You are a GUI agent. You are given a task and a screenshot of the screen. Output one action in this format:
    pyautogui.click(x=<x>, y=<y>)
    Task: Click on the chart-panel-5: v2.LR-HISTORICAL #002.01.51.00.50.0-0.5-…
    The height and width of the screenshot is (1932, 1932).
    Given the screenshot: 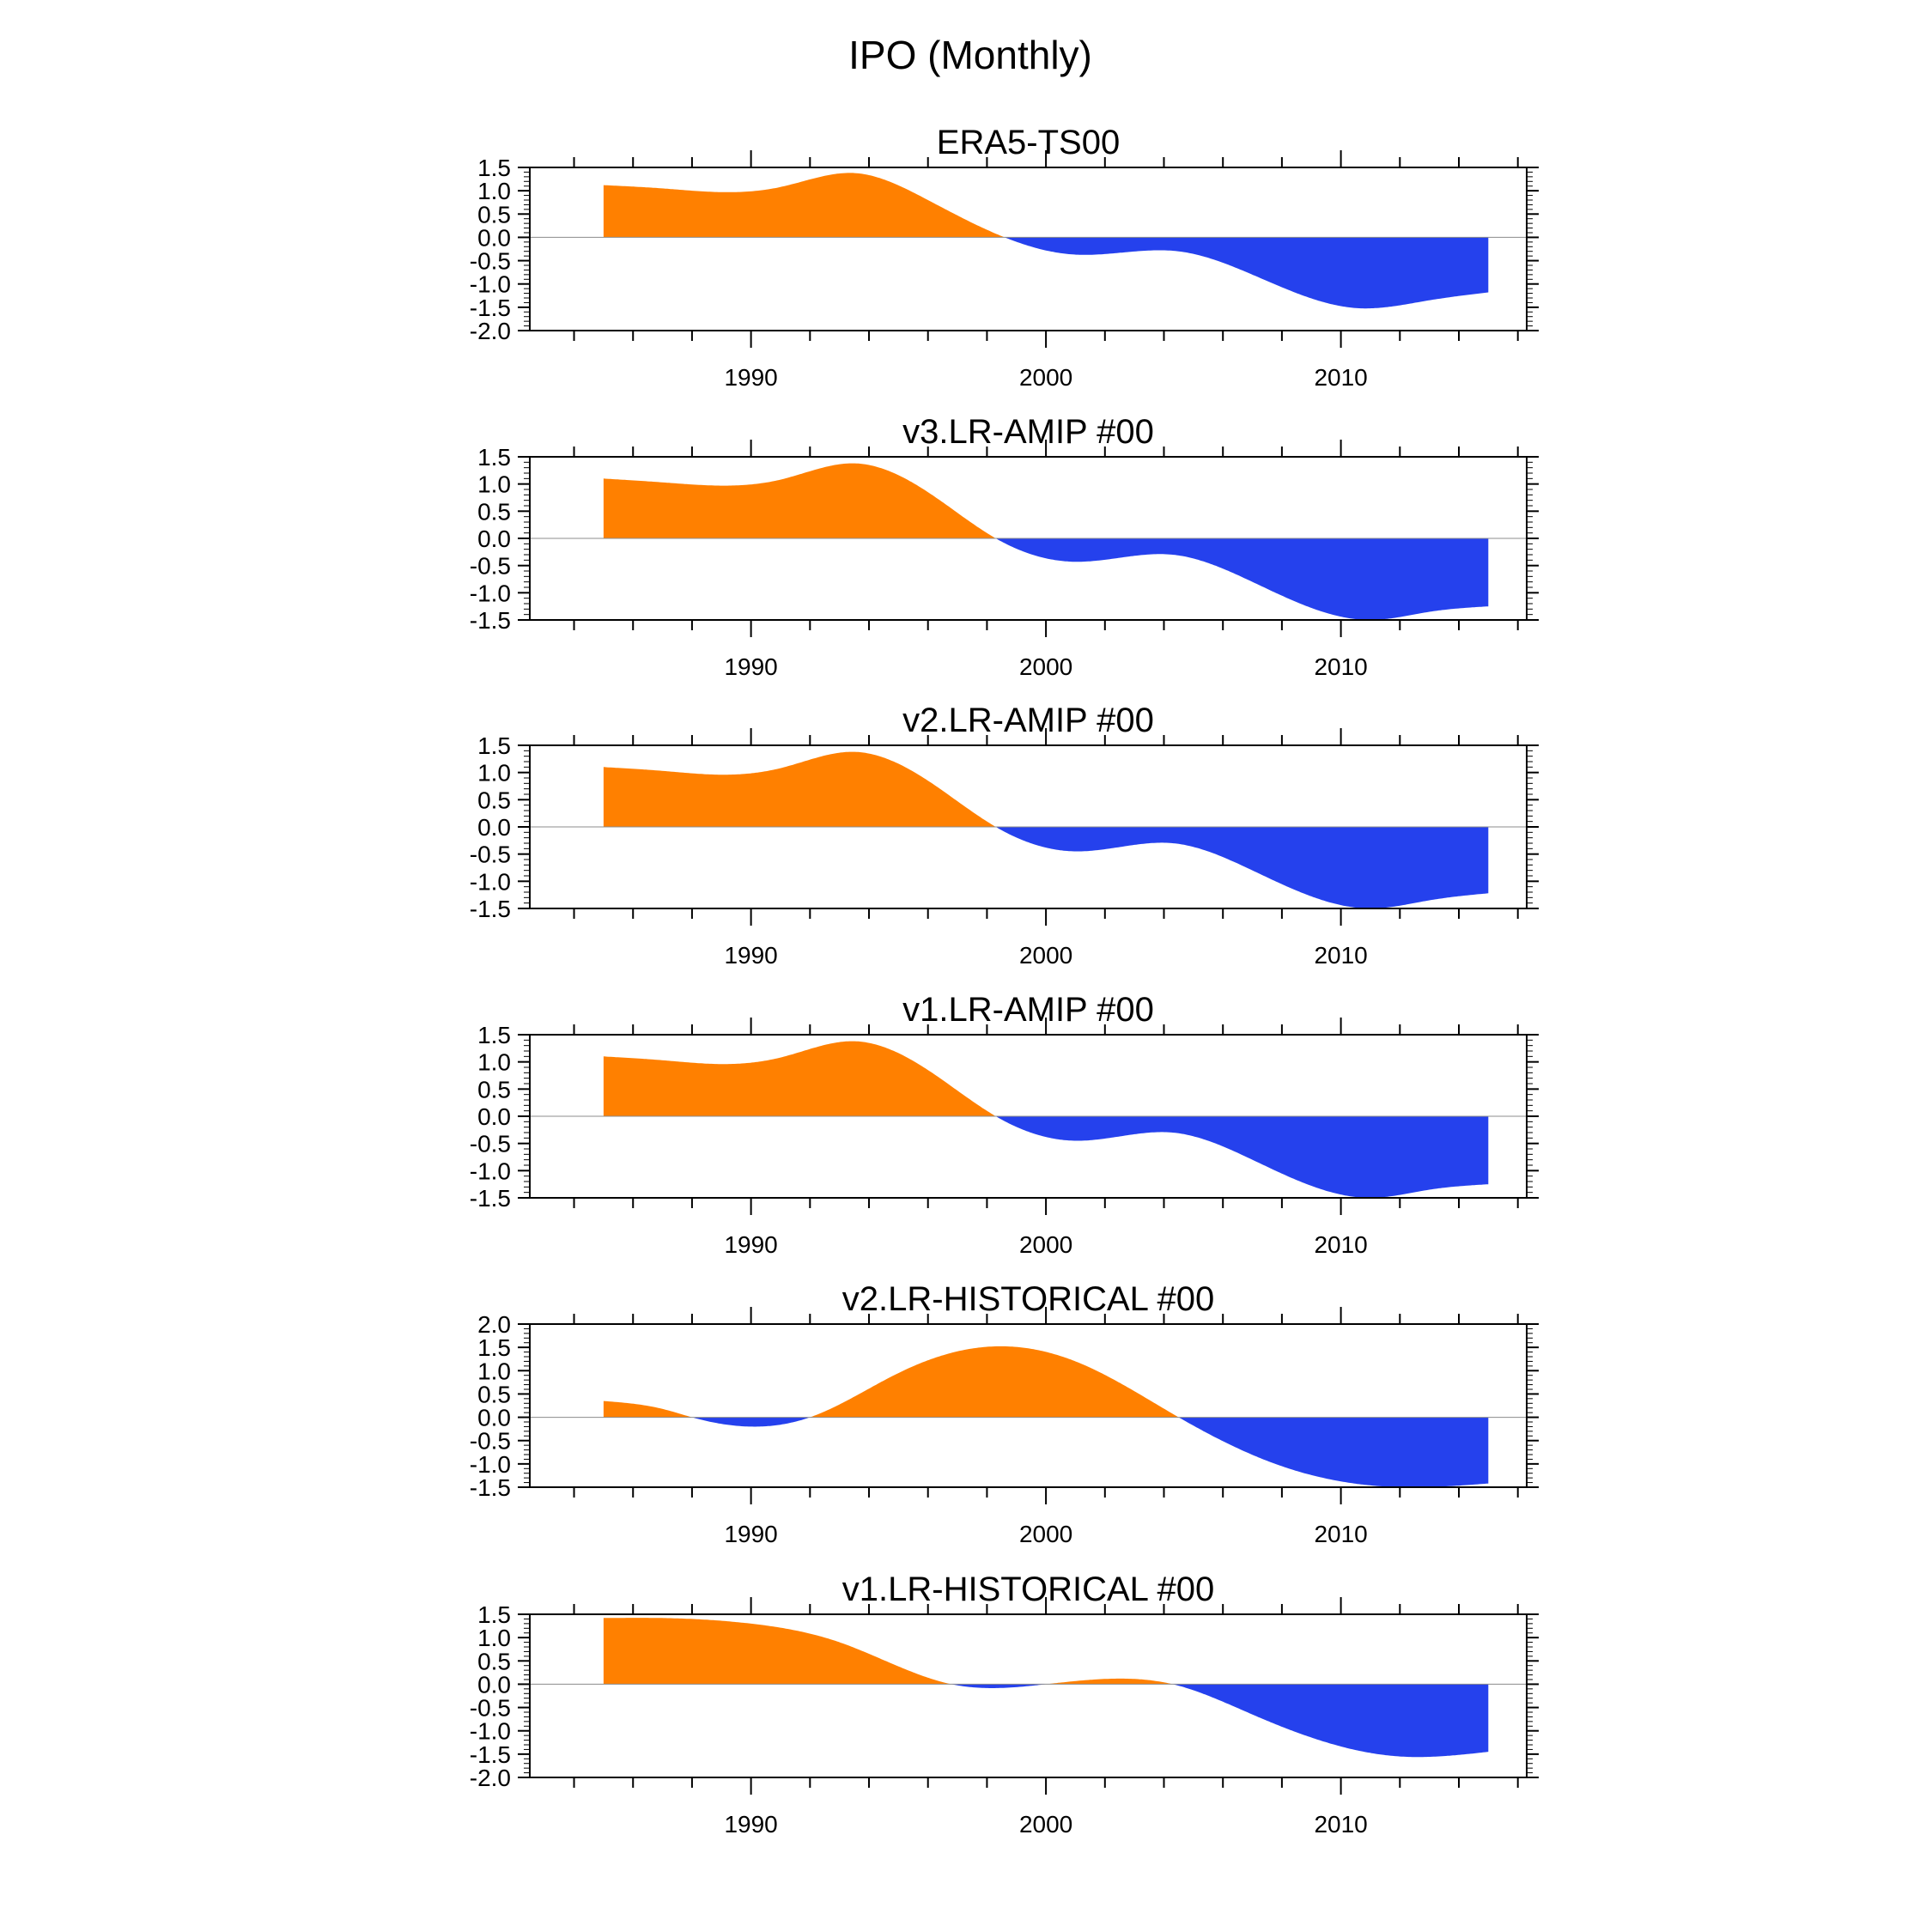 What is the action you would take?
    pyautogui.click(x=1005, y=1414)
    